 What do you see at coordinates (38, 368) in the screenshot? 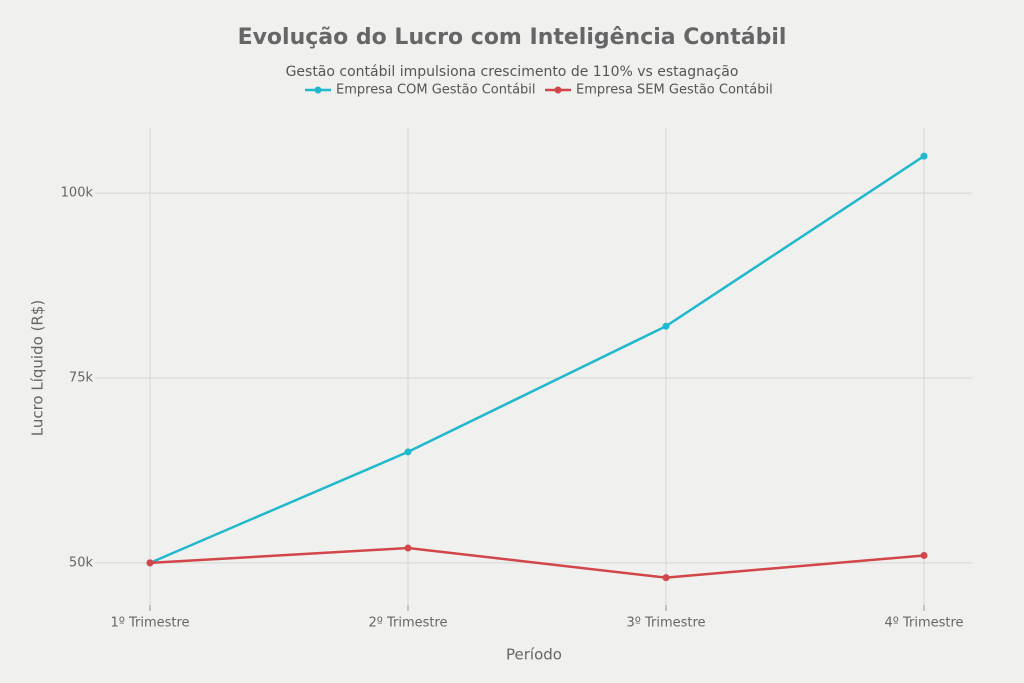
I see `y-axis-title: Lucro Líquido (R$)` at bounding box center [38, 368].